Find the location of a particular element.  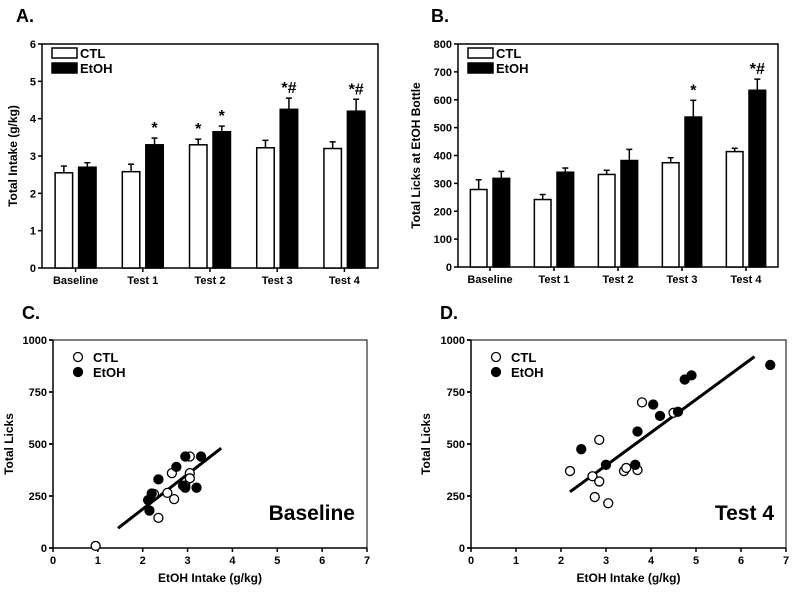

x-tick-label: 5 is located at coordinates (277, 561).